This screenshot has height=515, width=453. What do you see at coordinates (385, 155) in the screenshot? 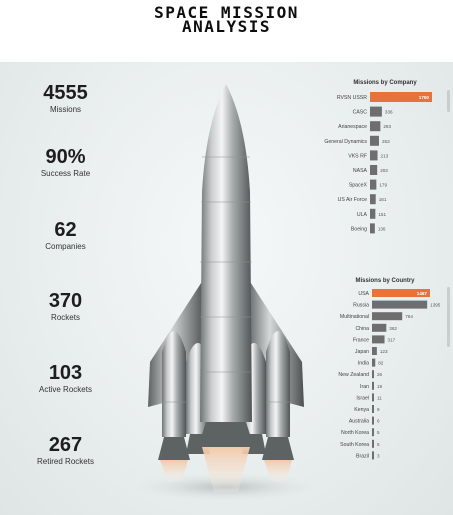
I see `company-value-label: 213` at bounding box center [385, 155].